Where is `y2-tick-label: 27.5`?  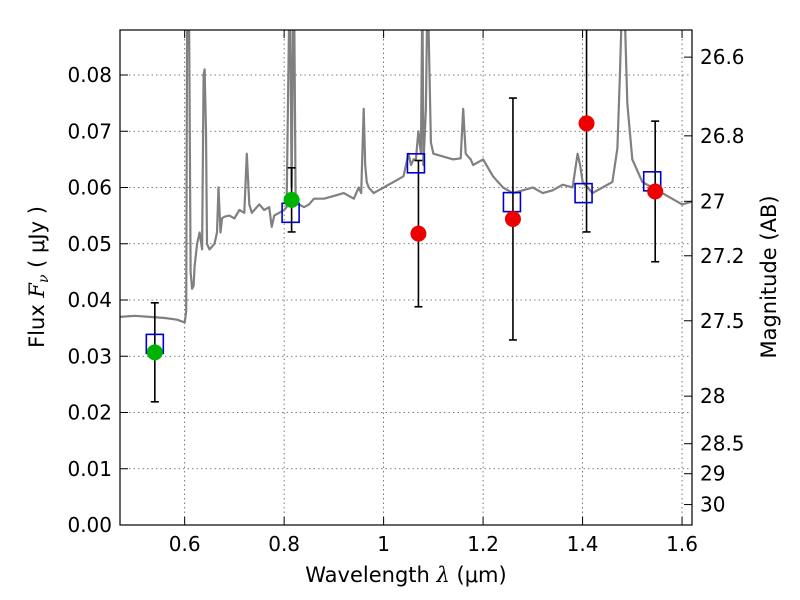
y2-tick-label: 27.5 is located at coordinates (722, 321).